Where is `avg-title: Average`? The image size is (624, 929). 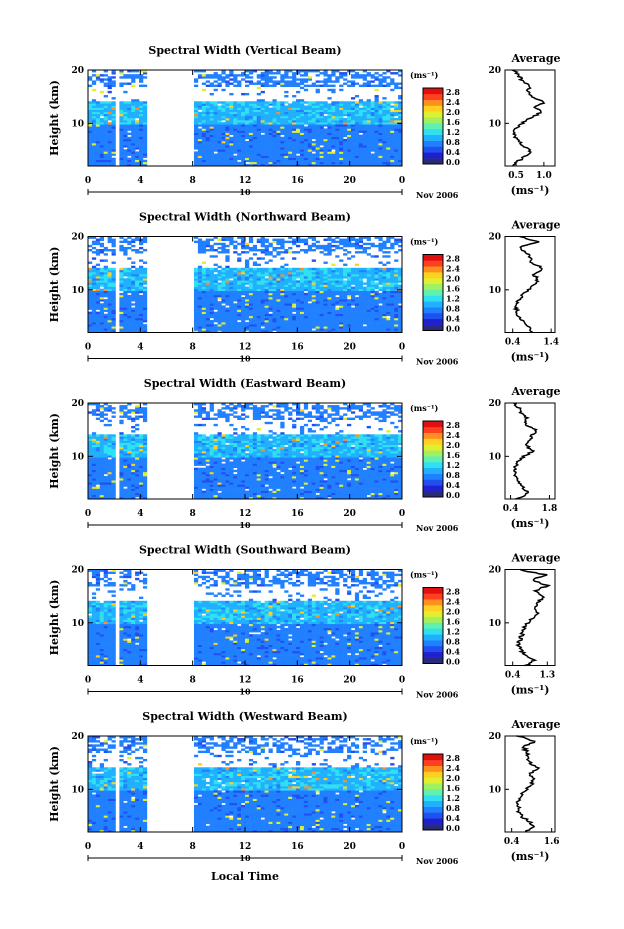
avg-title: Average is located at coordinates (535, 58).